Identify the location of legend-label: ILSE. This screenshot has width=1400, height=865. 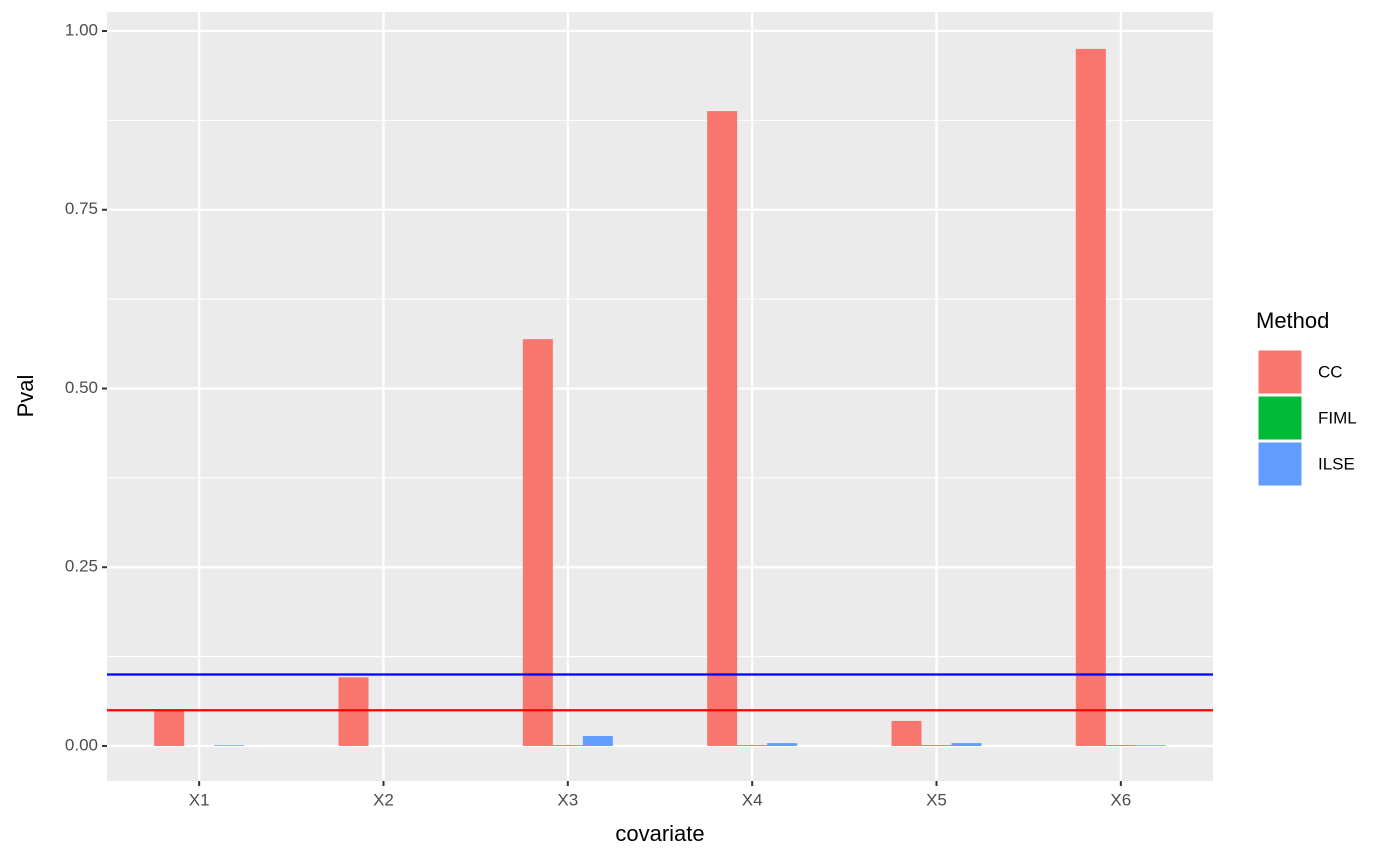
(1336, 463).